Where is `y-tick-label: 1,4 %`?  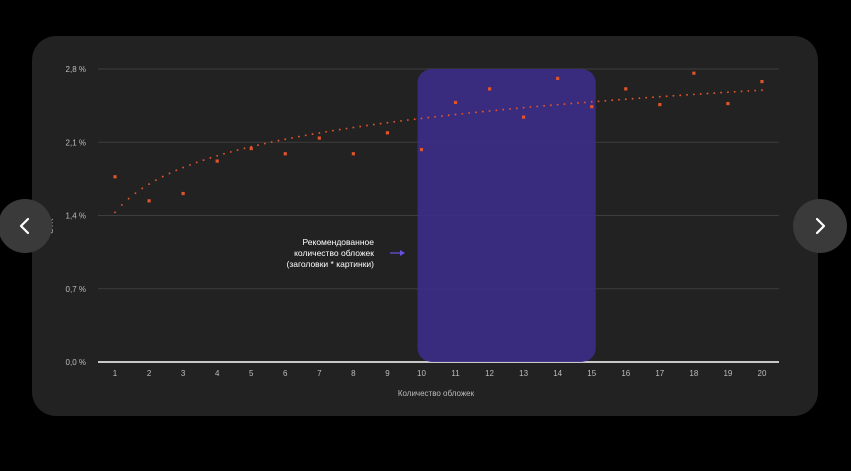 y-tick-label: 1,4 % is located at coordinates (76, 216).